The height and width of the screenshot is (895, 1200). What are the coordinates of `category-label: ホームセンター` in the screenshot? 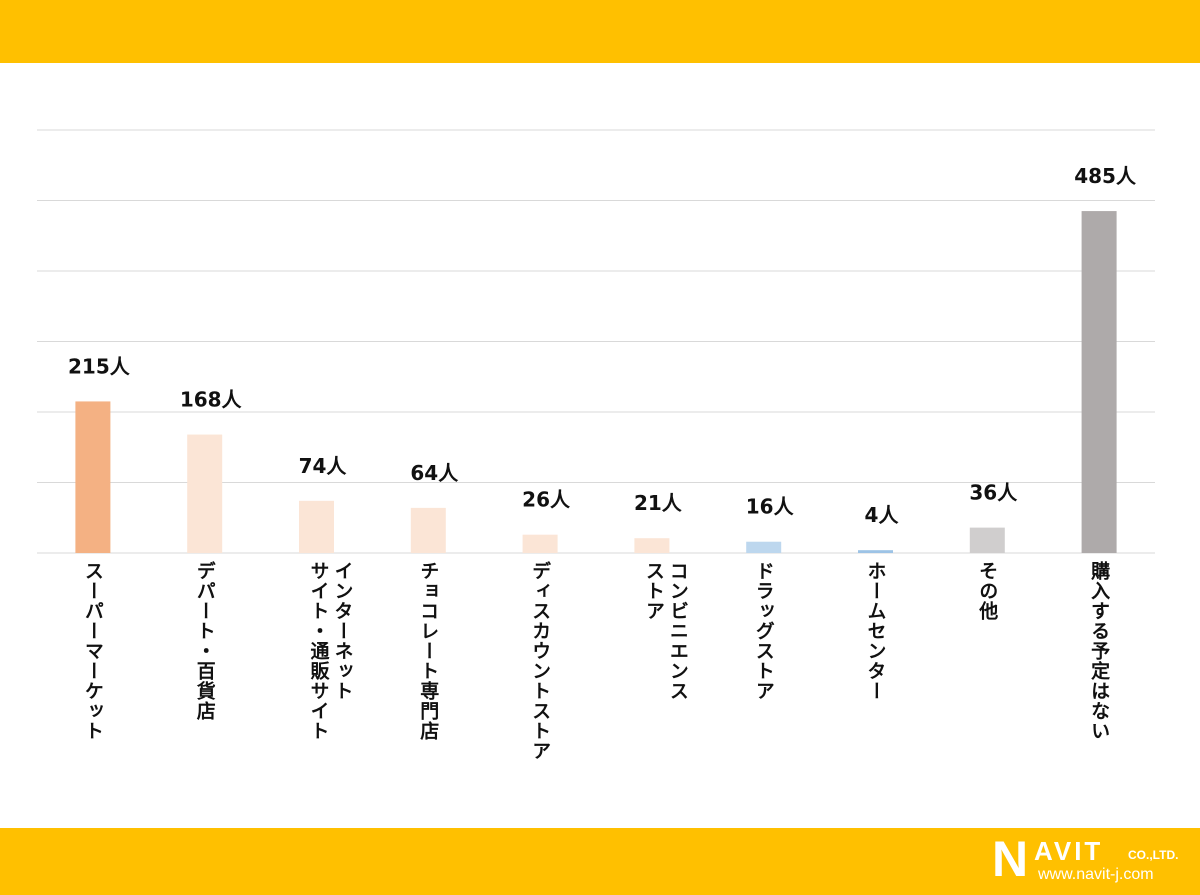 It's located at (875, 631).